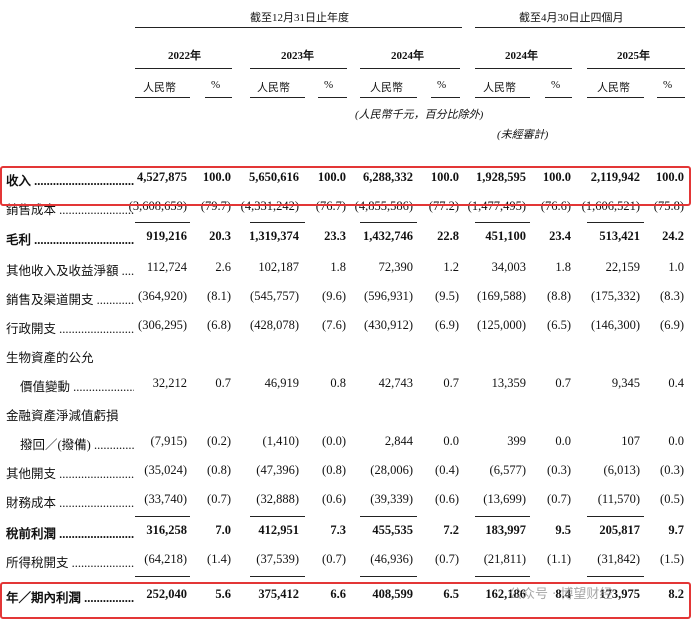 This screenshot has width=692, height=620. What do you see at coordinates (280, 441) in the screenshot?
I see `table-cell: (1,410)` at bounding box center [280, 441].